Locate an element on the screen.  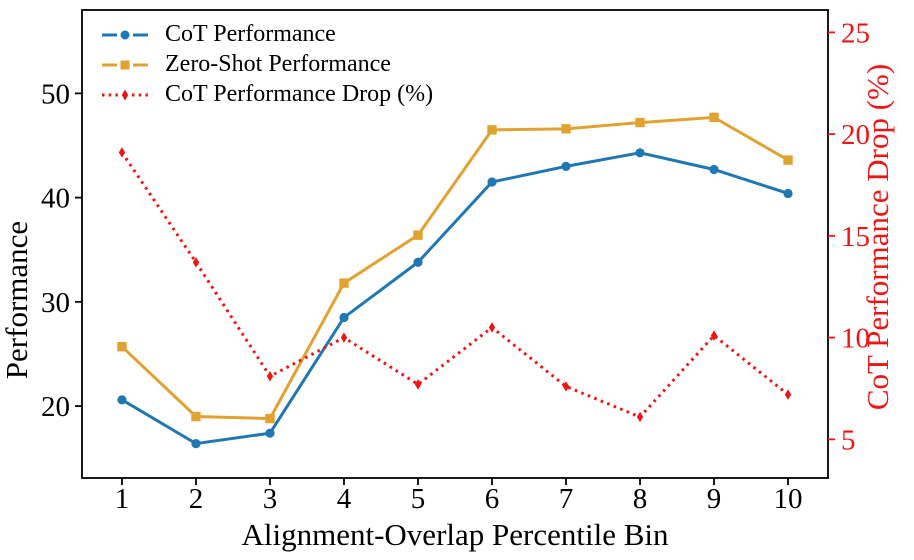
legend-item-zero-shot-performance: Zero-Shot Performance is located at coordinates (267, 64).